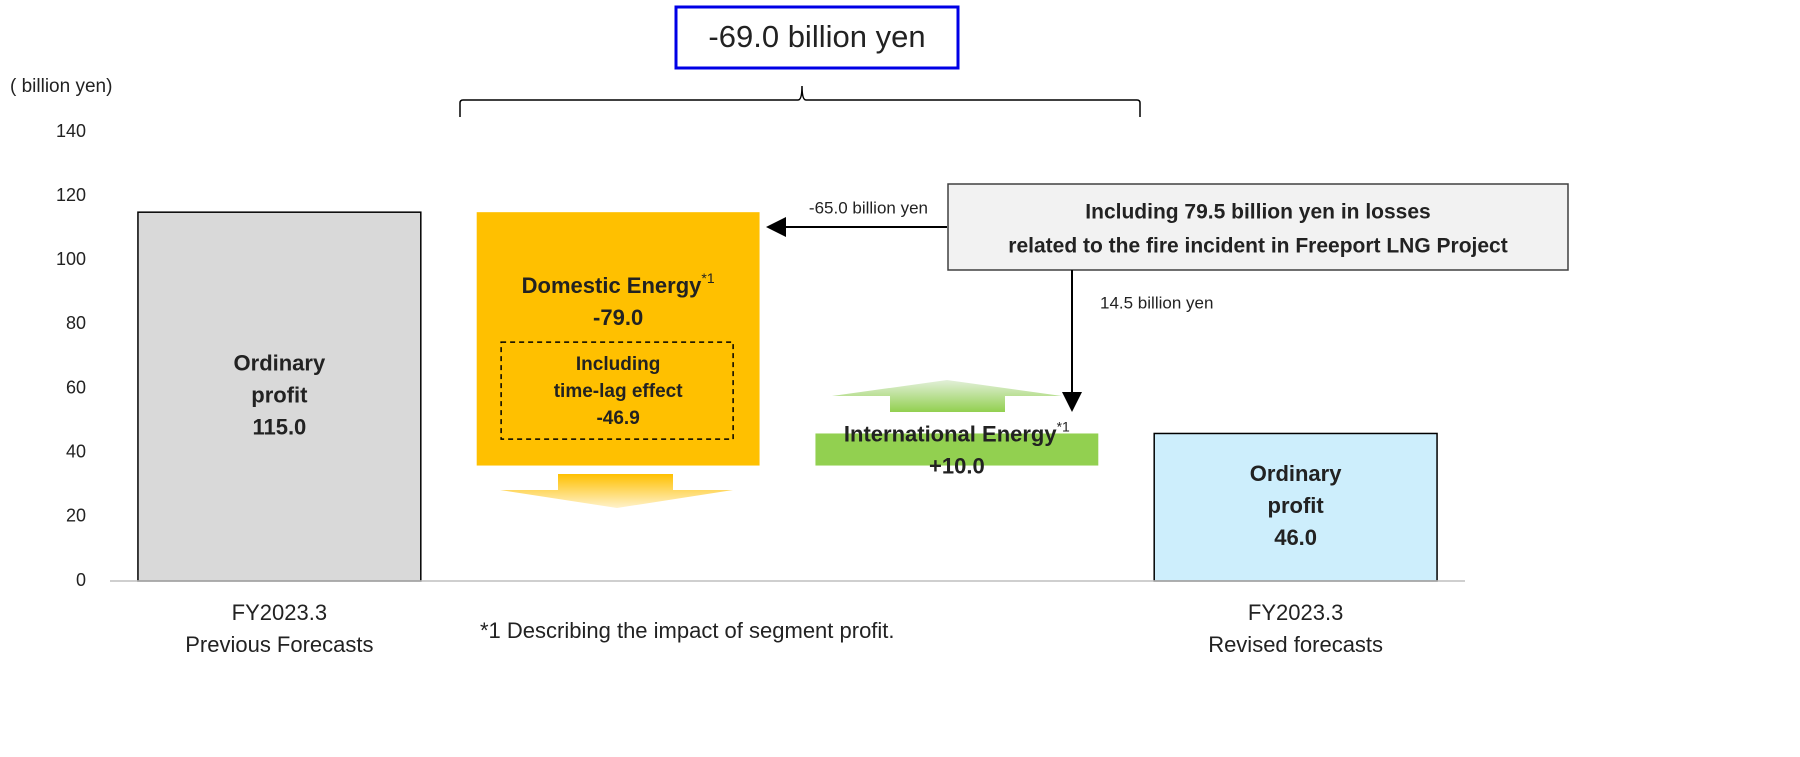  I want to click on value-label: +10.0, so click(957, 465).